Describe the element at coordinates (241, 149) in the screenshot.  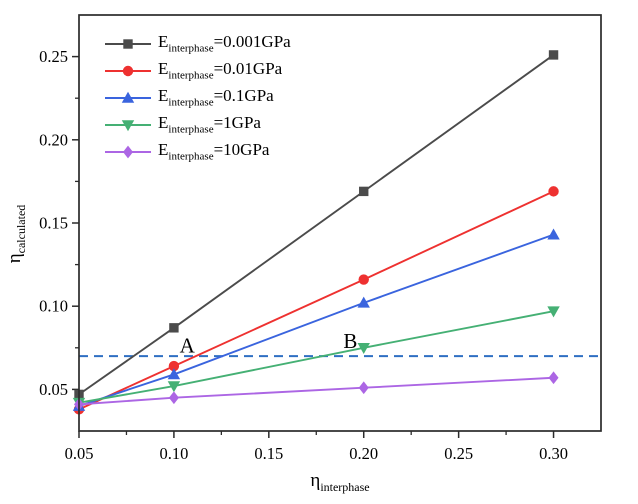
I see `legend-label-part: =10GPa` at that location.